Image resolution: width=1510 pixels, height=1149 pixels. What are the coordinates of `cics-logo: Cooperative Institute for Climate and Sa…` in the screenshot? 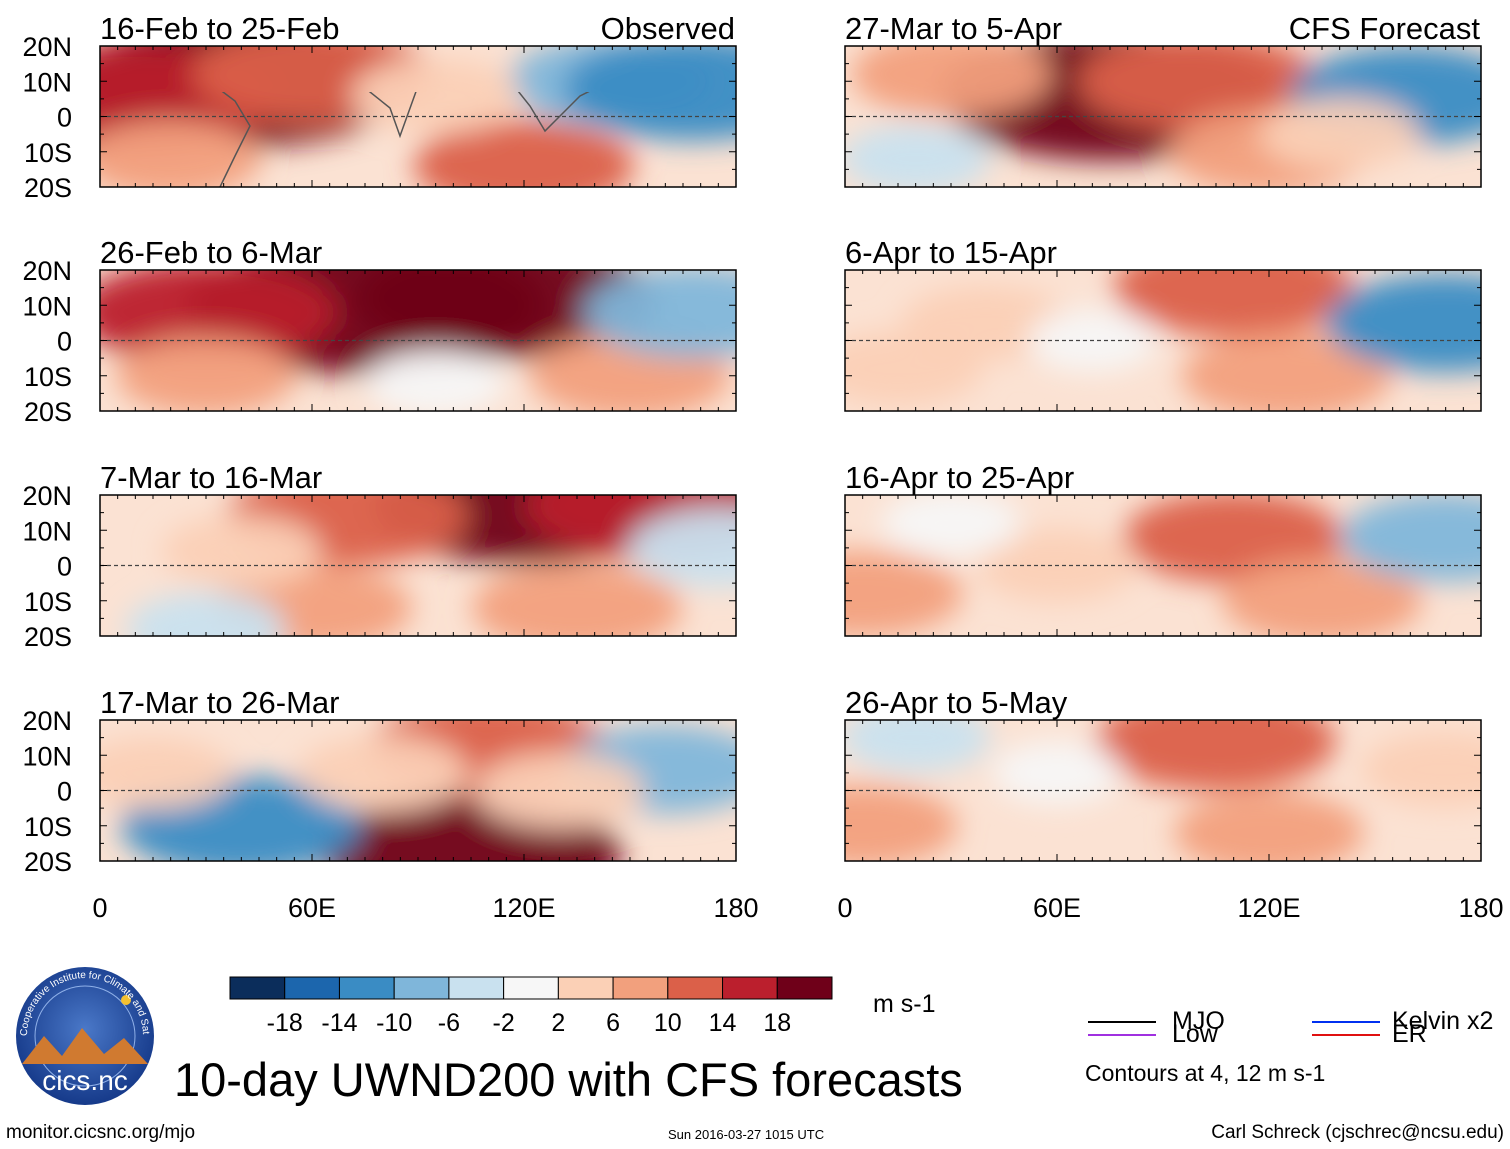 It's located at (83, 1032).